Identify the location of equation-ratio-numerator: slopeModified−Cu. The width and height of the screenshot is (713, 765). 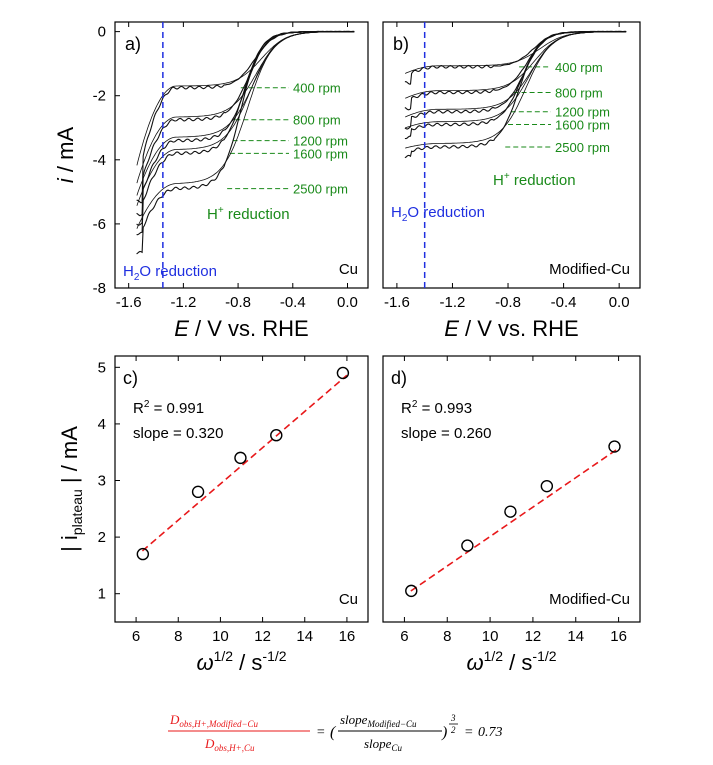
(378, 720).